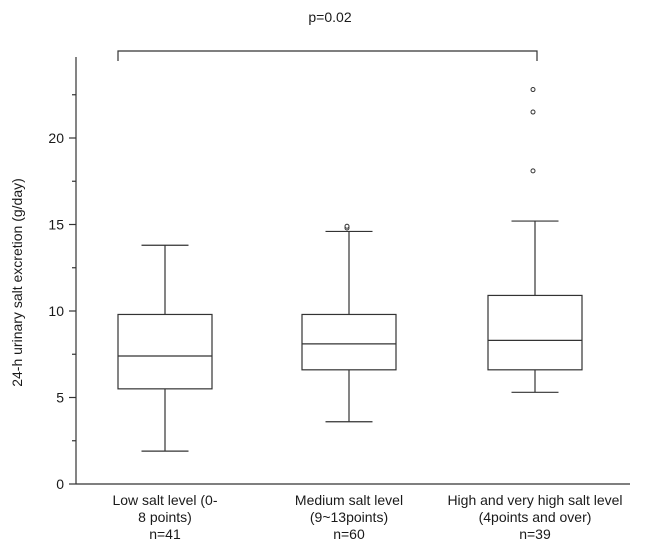  Describe the element at coordinates (535, 534) in the screenshot. I see `group-n-label: n=39` at that location.